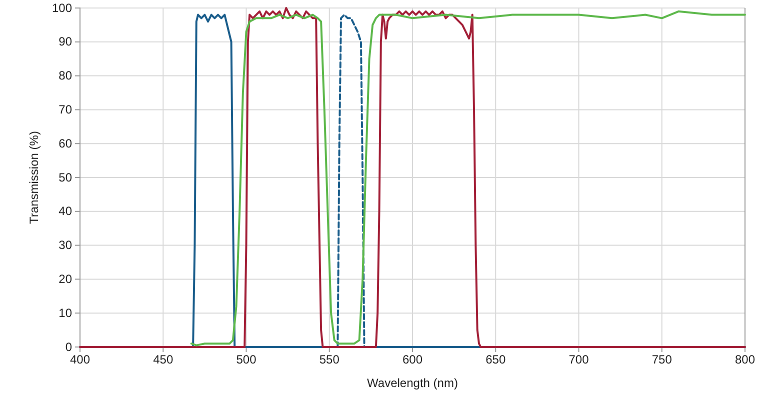 Image resolution: width=761 pixels, height=400 pixels. I want to click on y-tick-label: 10, so click(65, 313).